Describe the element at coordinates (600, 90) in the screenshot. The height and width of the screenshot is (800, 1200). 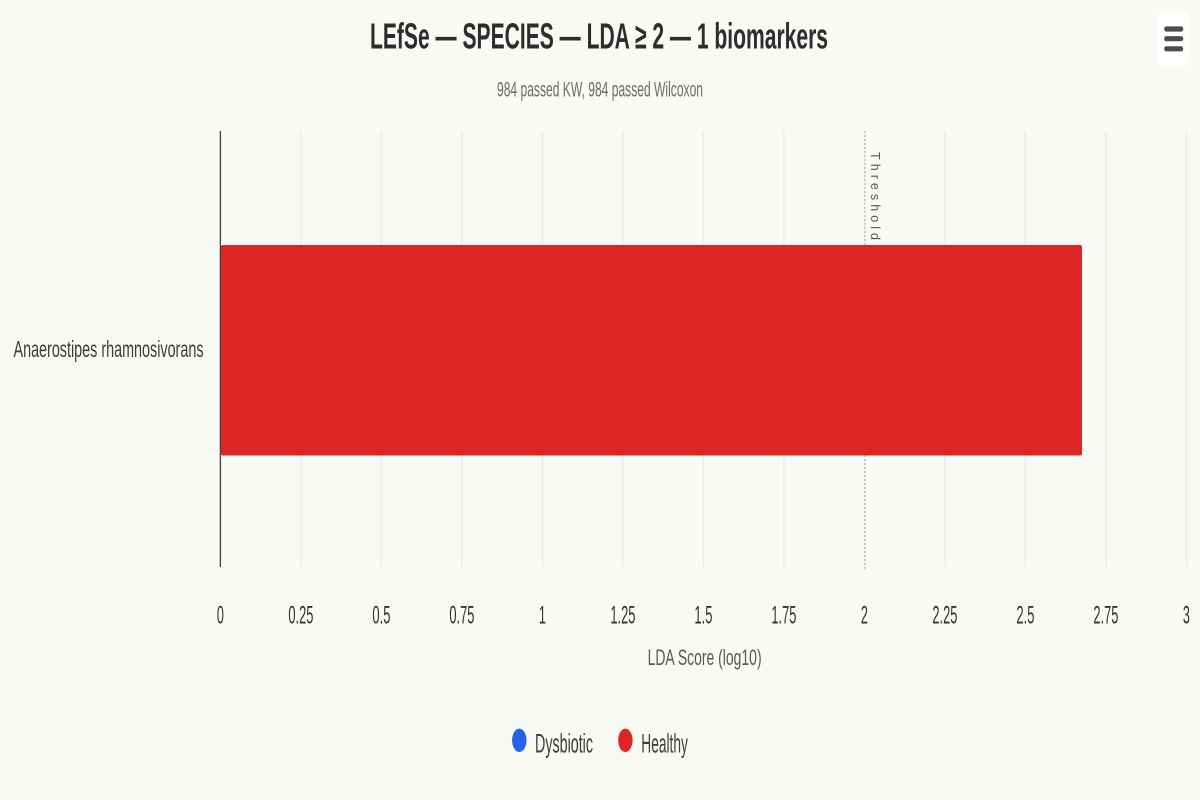
I see `svg-text:984 passed KW, 984 passed Wilc: 984 passed KW, 984 passed Wilcoxon` at that location.